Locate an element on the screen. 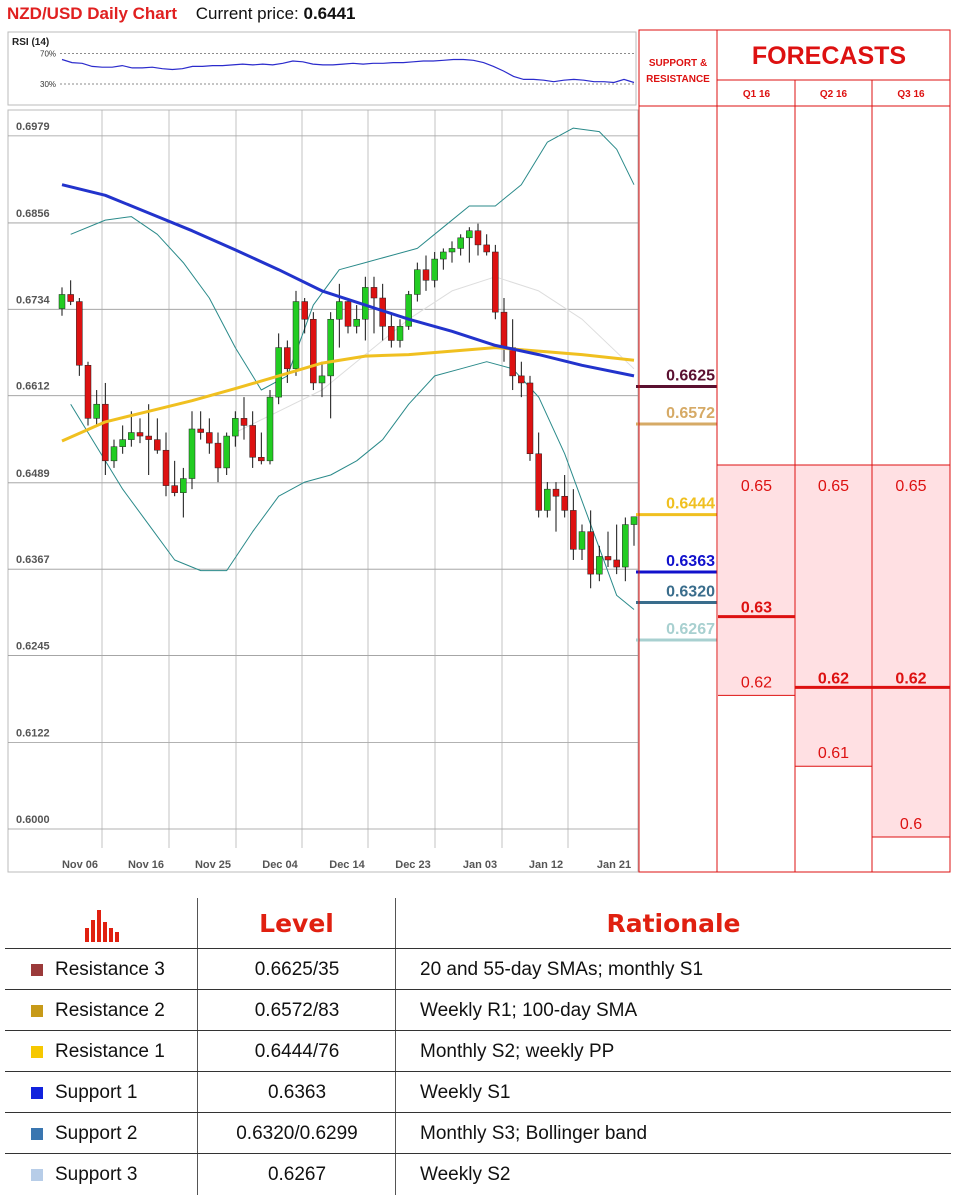 This screenshot has width=962, height=1199. sma-yellow-line is located at coordinates (348, 394).